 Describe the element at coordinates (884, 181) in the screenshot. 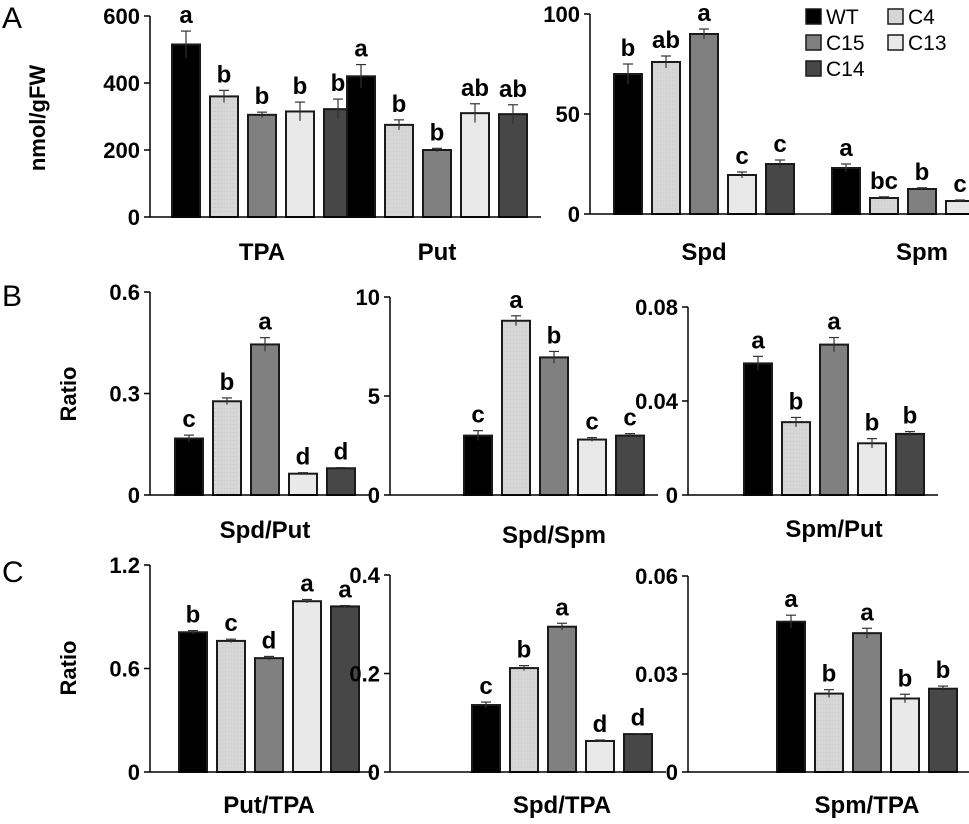

I see `significance-letter: bc` at that location.